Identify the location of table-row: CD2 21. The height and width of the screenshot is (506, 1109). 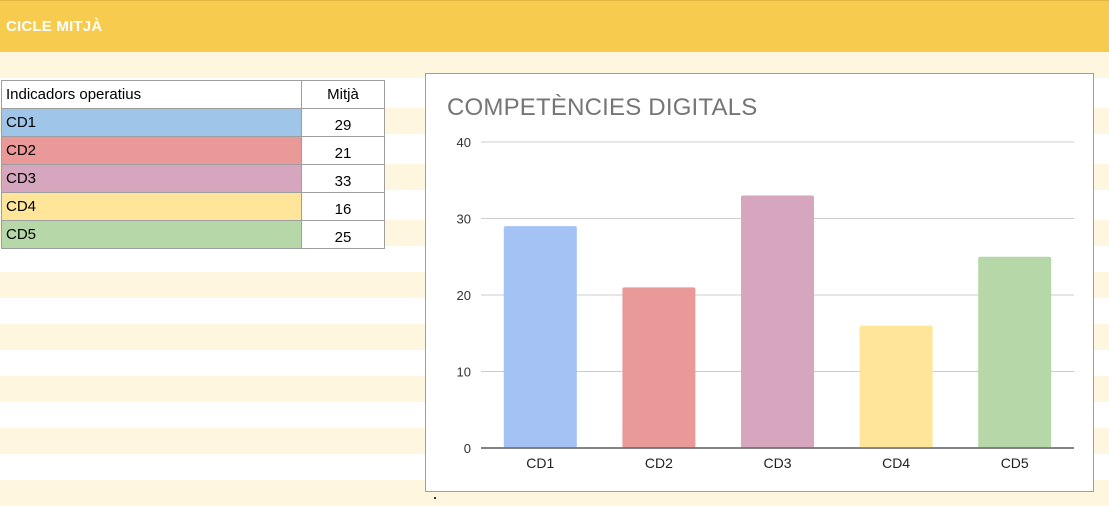
(193, 150).